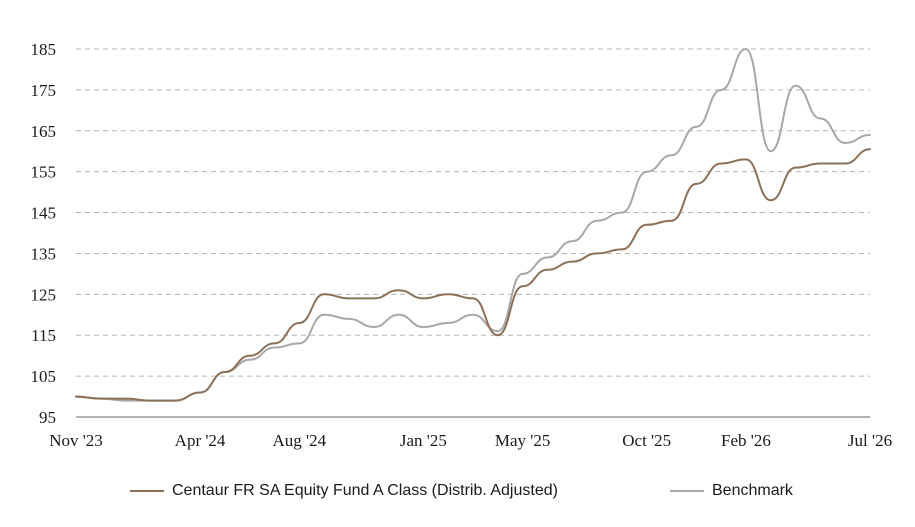 The height and width of the screenshot is (527, 915). I want to click on y-tick-label: 165, so click(44, 131).